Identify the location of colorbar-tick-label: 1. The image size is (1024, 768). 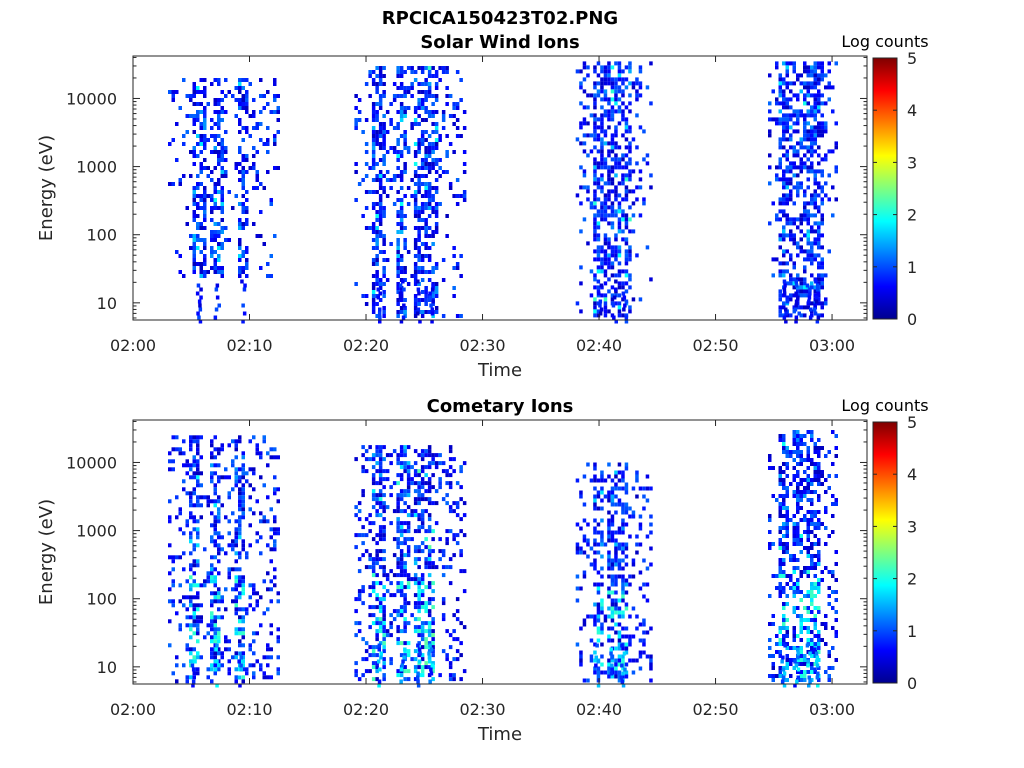
(912, 267).